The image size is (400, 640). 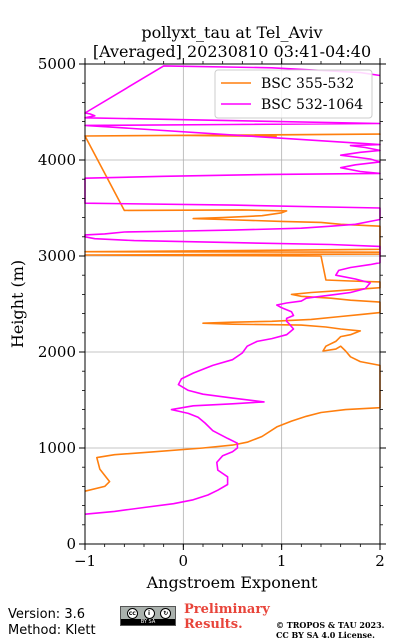 I want to click on y-tick-label-4: 4000, so click(x=57, y=160).